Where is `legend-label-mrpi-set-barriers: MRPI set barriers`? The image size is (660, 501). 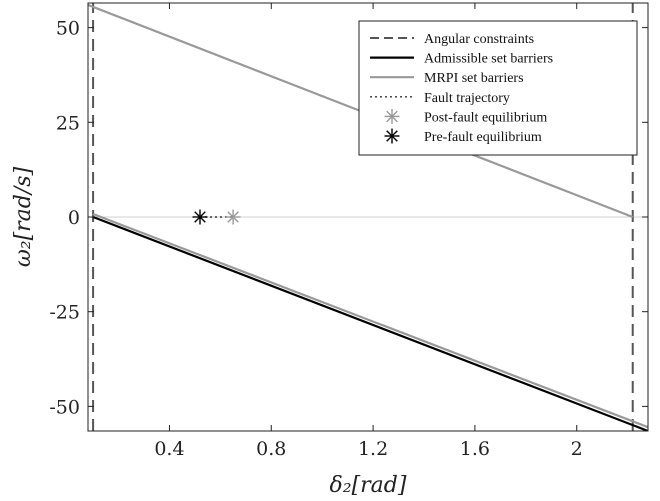 legend-label-mrpi-set-barriers: MRPI set barriers is located at coordinates (474, 78).